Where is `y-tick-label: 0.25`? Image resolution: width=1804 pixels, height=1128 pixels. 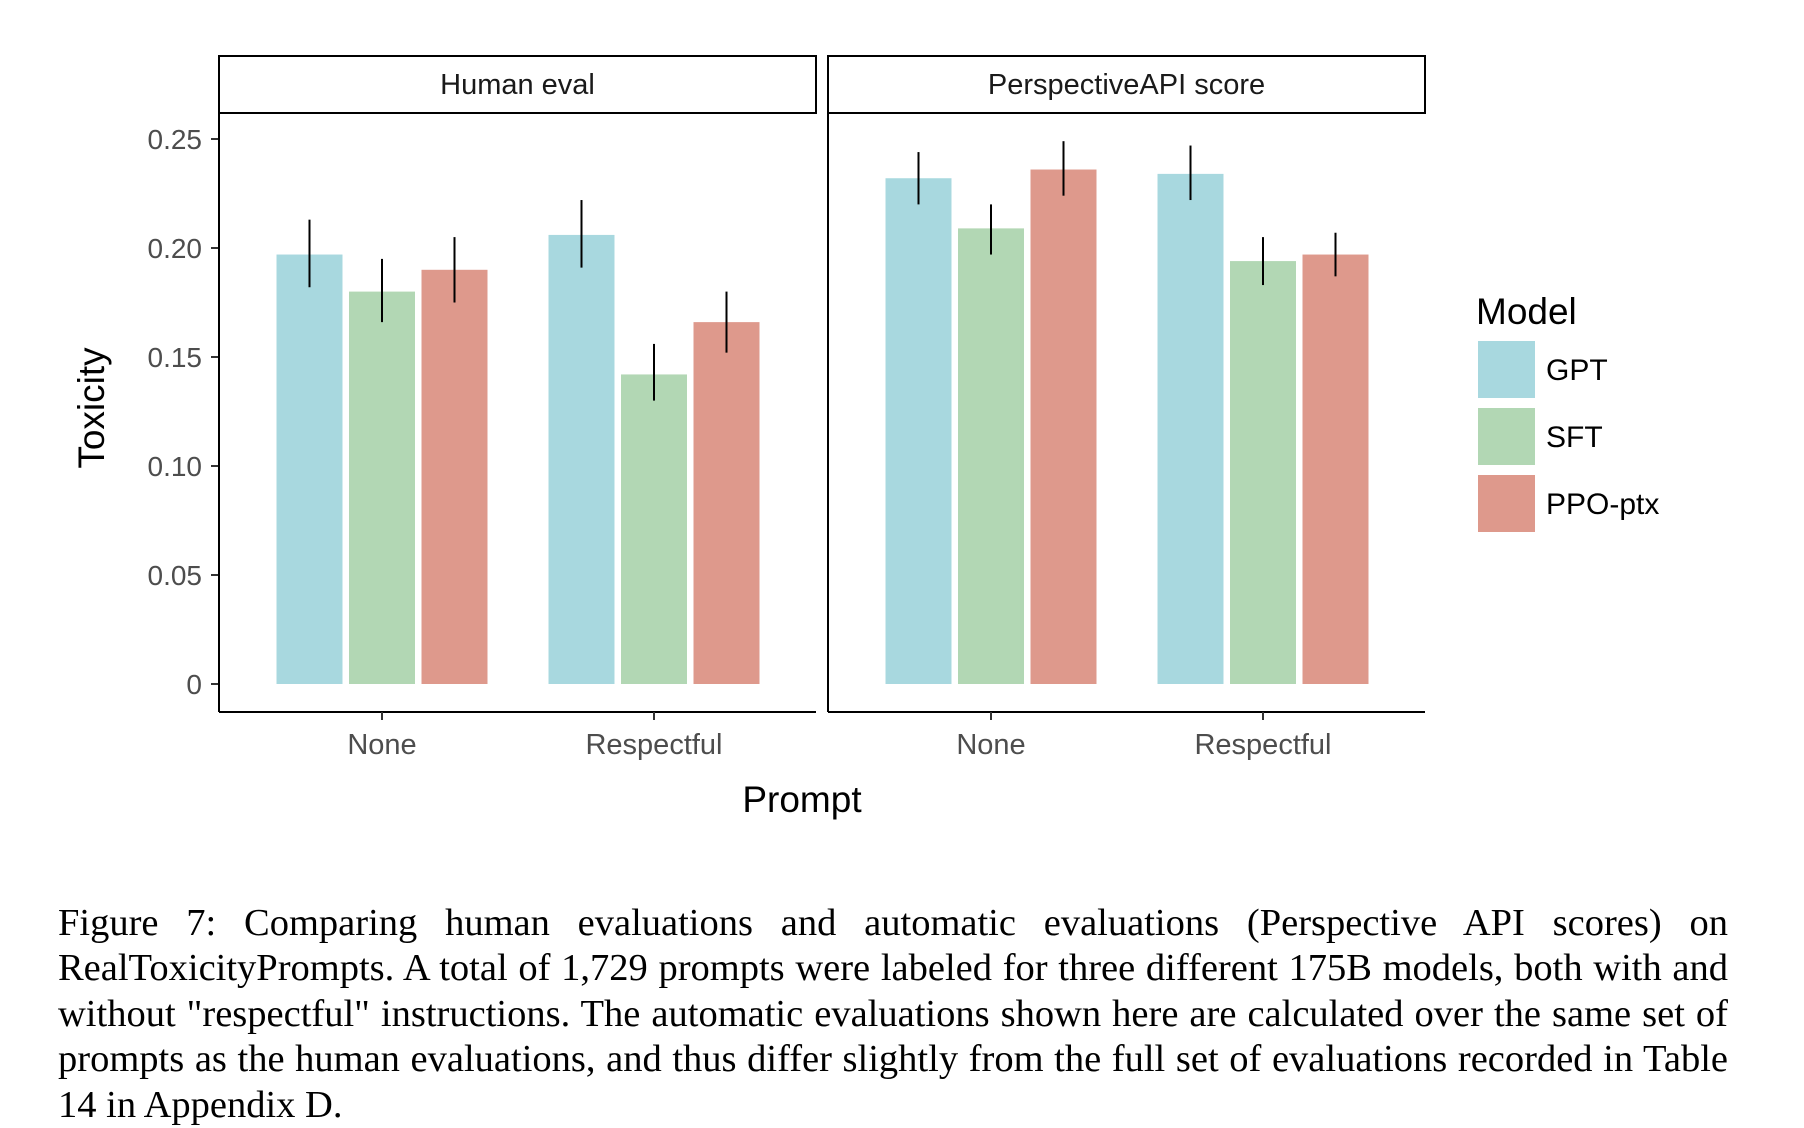
y-tick-label: 0.25 is located at coordinates (175, 139).